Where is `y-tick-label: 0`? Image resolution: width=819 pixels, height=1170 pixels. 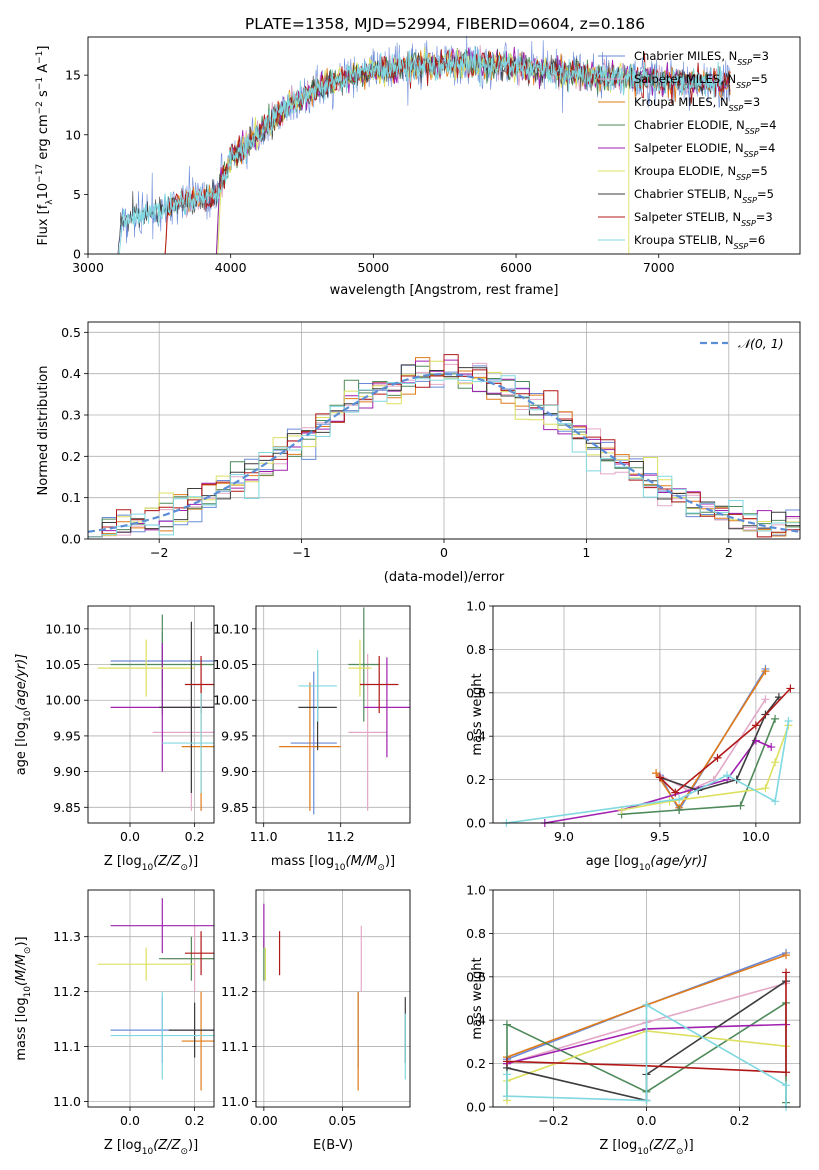
y-tick-label: 0 is located at coordinates (77, 254).